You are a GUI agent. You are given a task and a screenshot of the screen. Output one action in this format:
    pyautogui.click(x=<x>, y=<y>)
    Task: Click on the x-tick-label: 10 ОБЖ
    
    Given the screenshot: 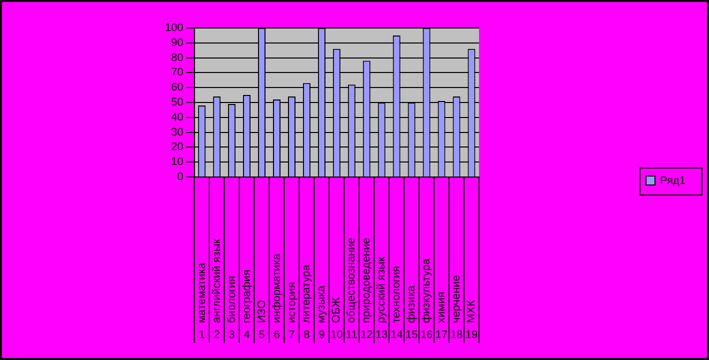 What is the action you would take?
    pyautogui.click(x=336, y=319)
    